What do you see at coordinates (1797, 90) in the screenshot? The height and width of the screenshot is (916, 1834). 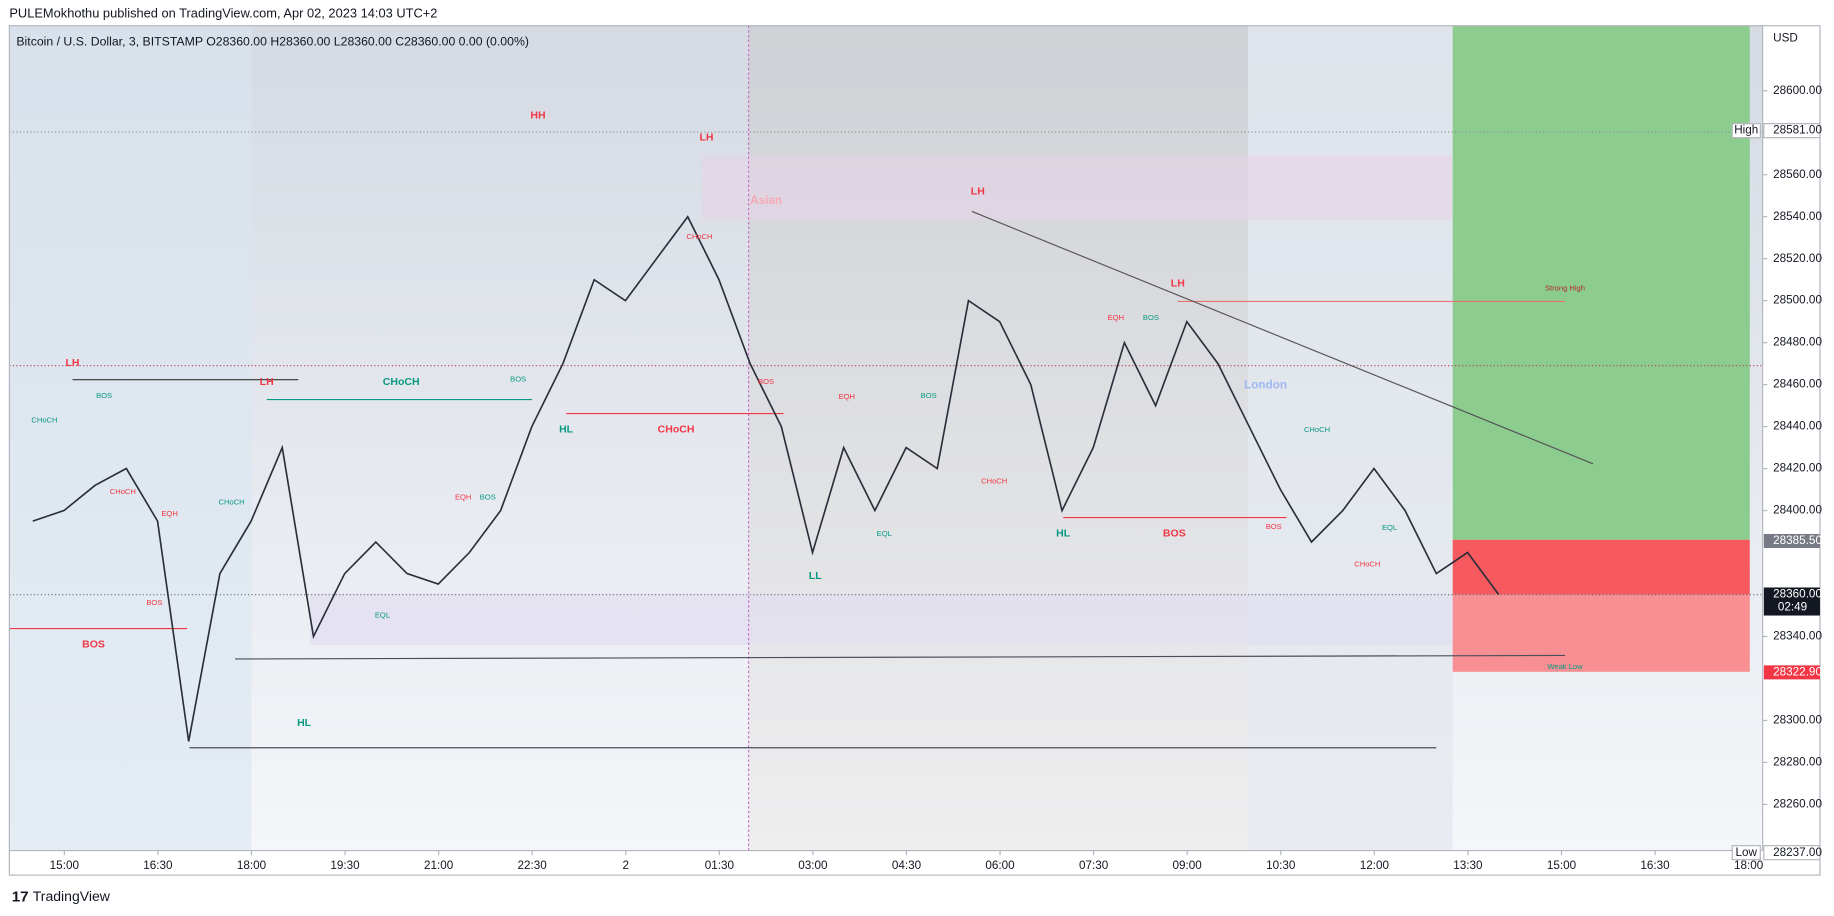 I see `y-tick-label: 28600.00` at bounding box center [1797, 90].